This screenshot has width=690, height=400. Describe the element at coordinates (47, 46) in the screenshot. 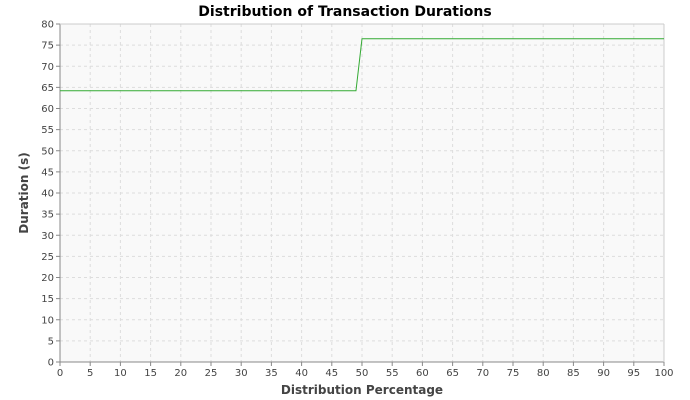

I see `y-tick-label: 75` at that location.